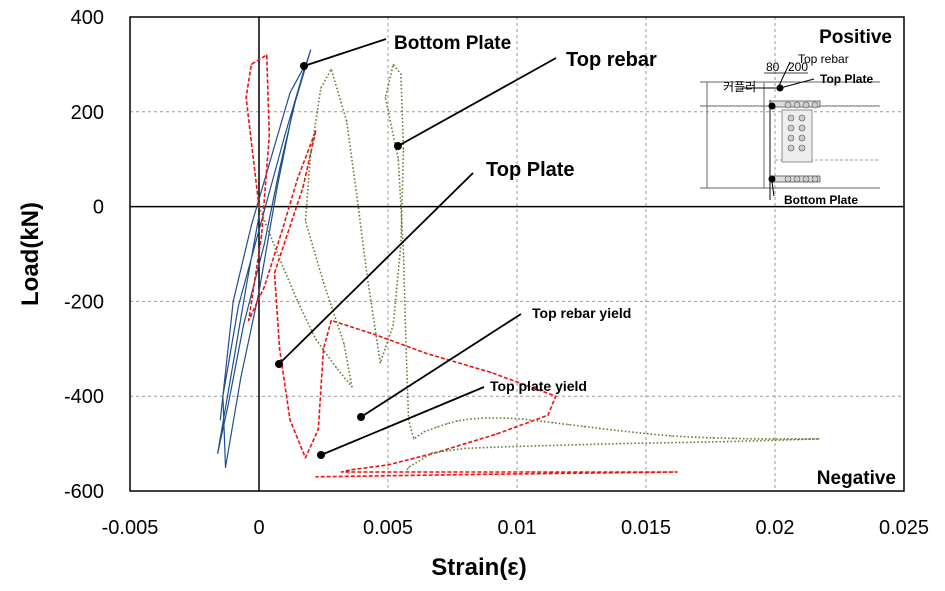 The width and height of the screenshot is (945, 591). Describe the element at coordinates (478, 567) in the screenshot. I see `x-axis-title: Strain(ε)` at that location.